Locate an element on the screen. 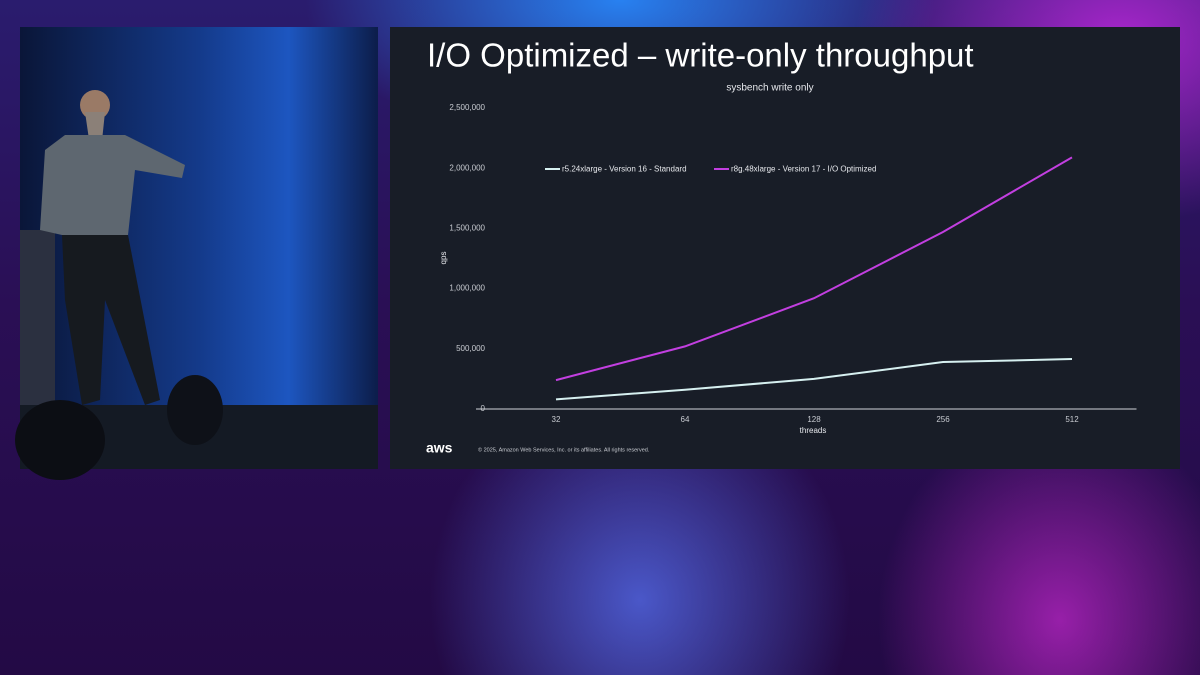  x-axis-label: threads is located at coordinates (813, 430).